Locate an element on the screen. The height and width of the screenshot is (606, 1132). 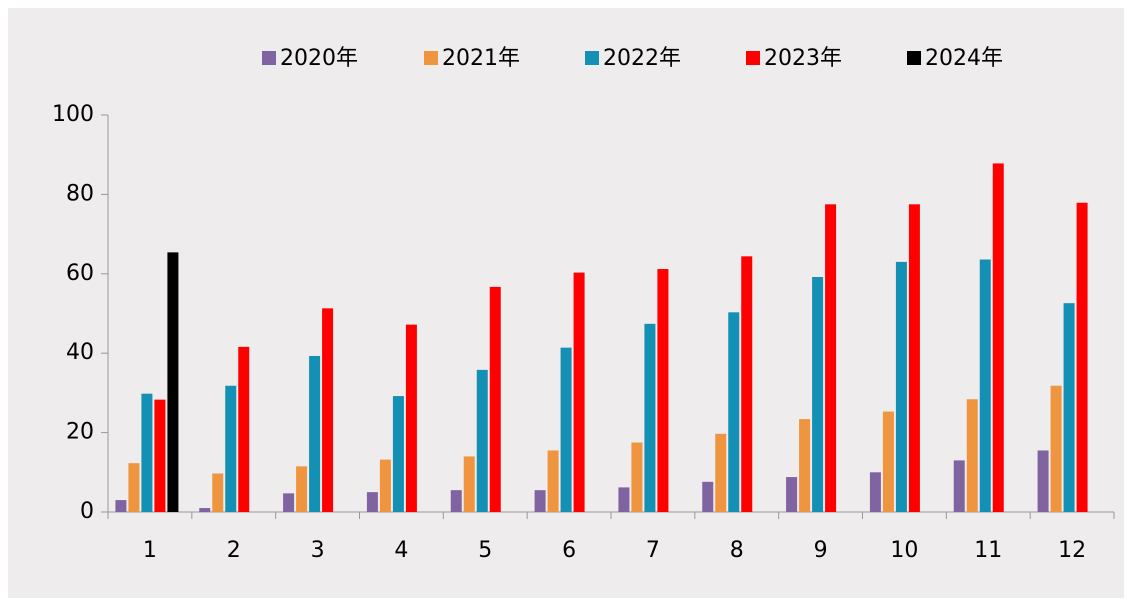
legend-label: 2024年 is located at coordinates (964, 58).